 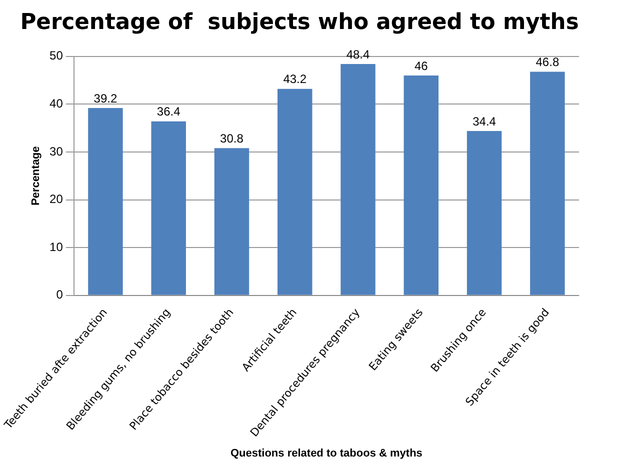 What do you see at coordinates (57, 199) in the screenshot?
I see `y-tick-label: 20` at bounding box center [57, 199].